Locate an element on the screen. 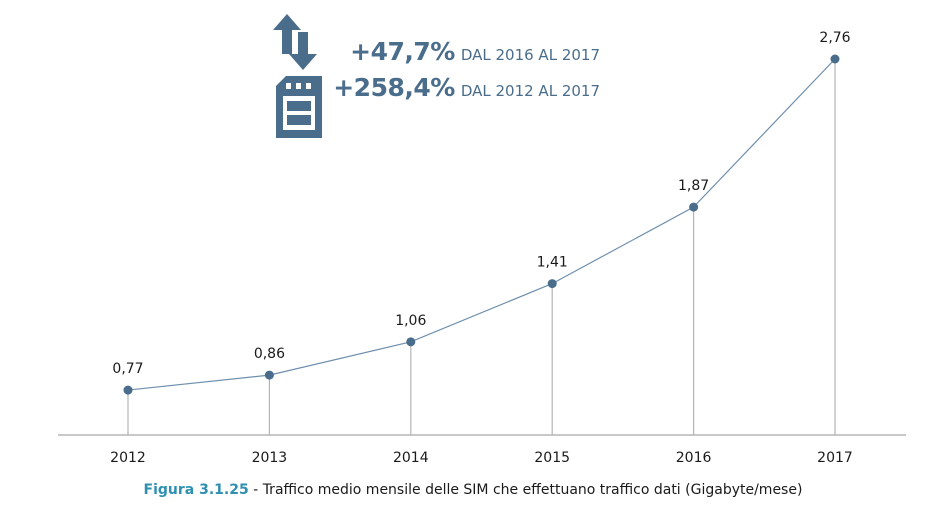 The image size is (946, 514). x-tick-label-2012: 2012 is located at coordinates (128, 458).